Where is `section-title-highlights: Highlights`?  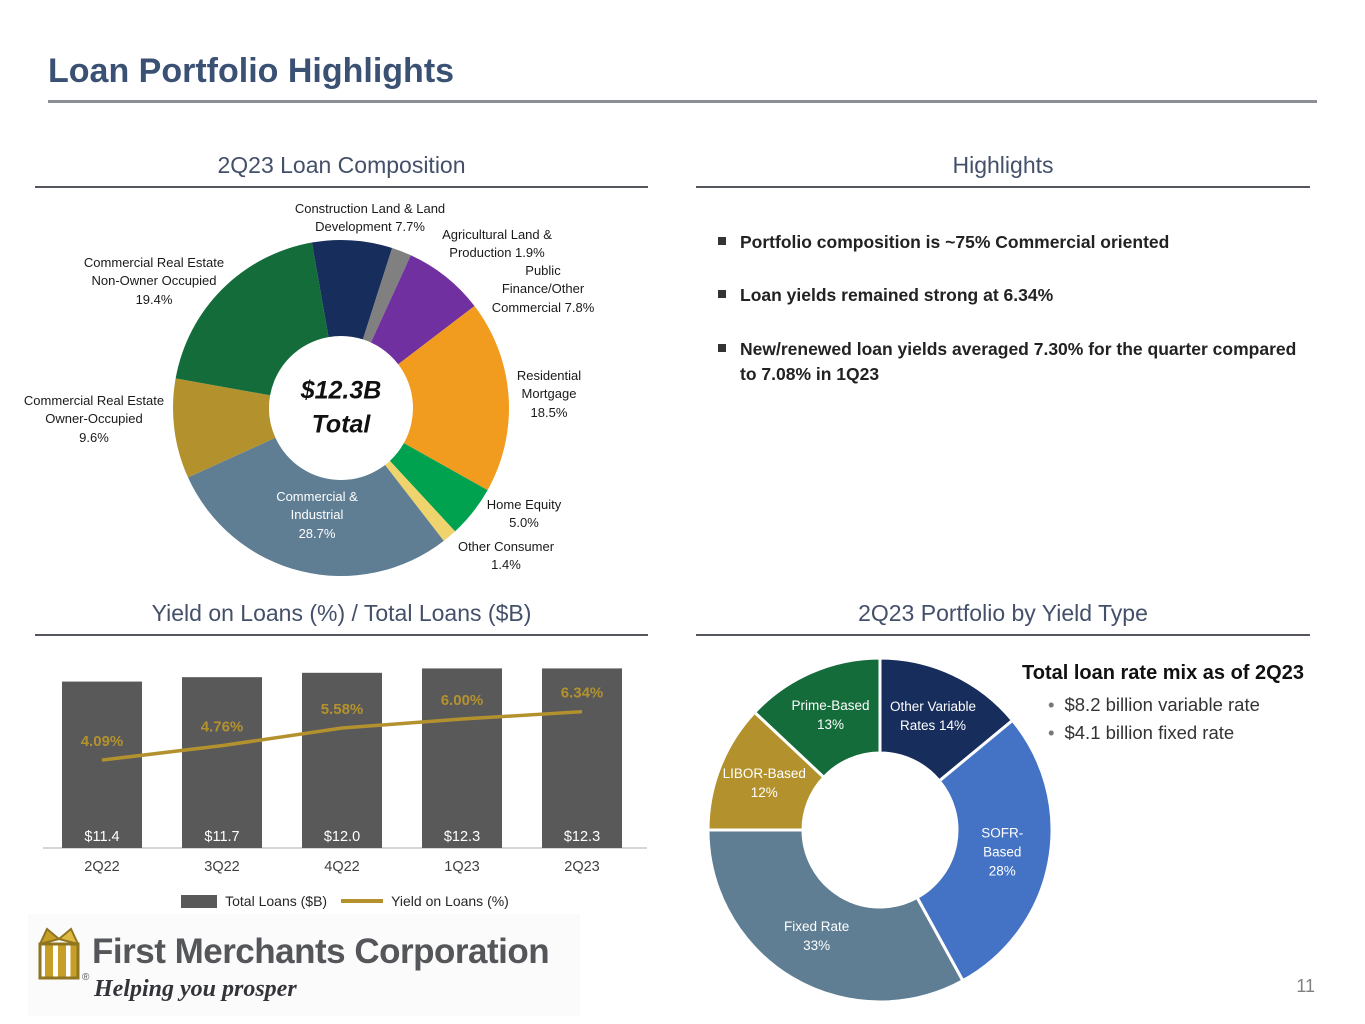 section-title-highlights: Highlights is located at coordinates (1003, 165).